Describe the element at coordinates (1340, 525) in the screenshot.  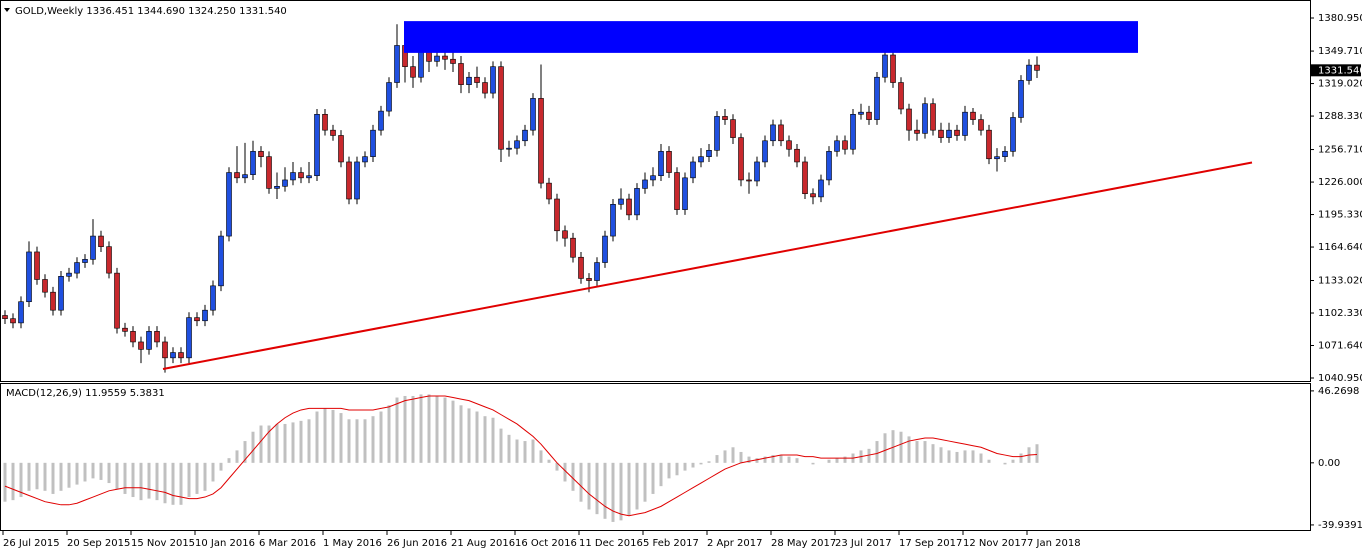
I see `y-tick-label: -39.9391` at that location.